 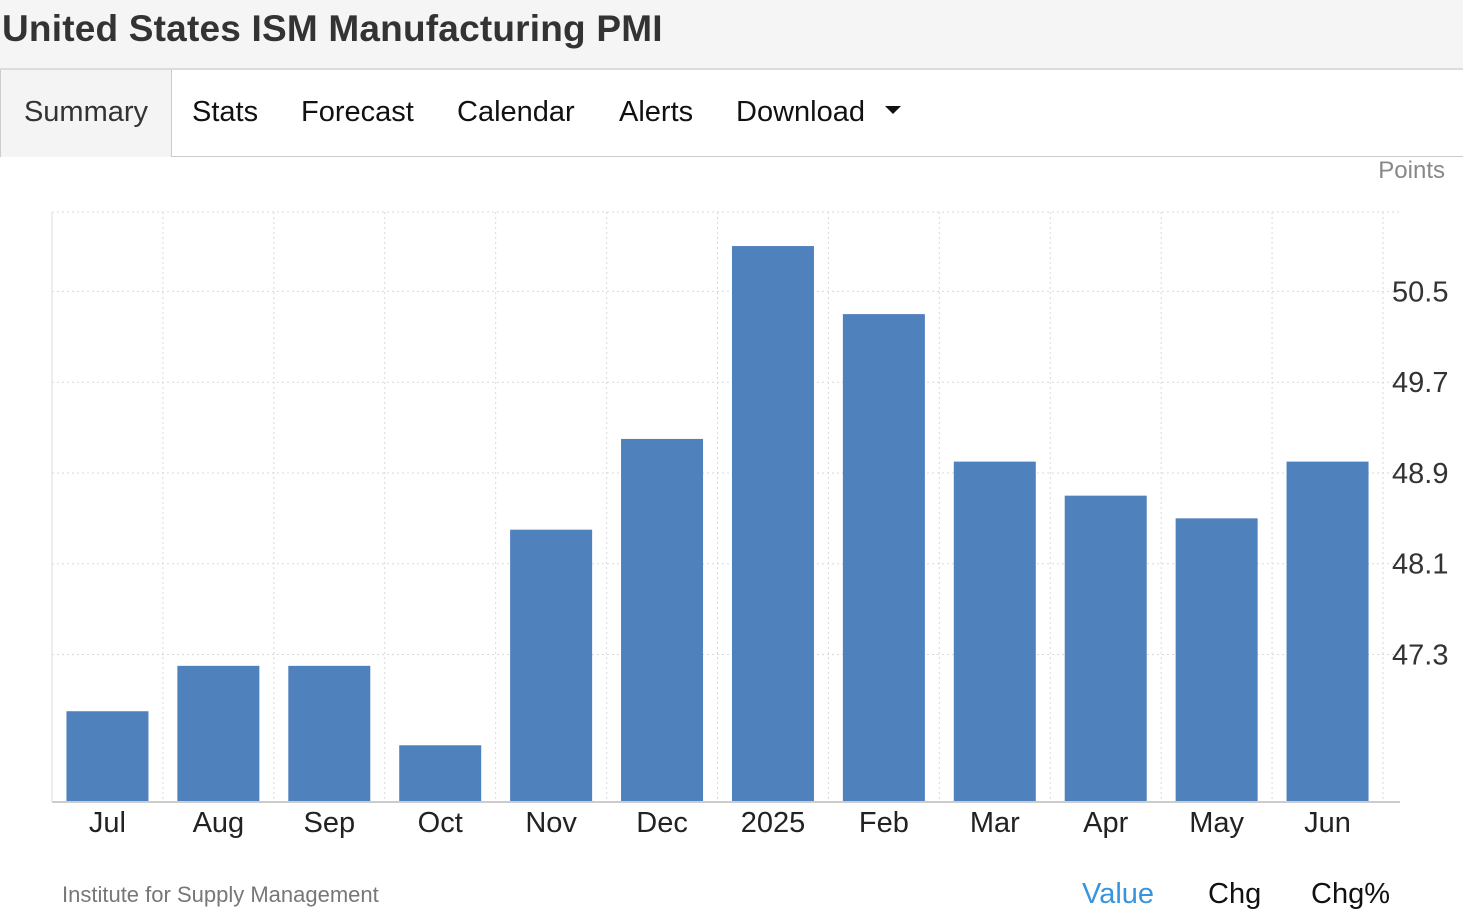 I want to click on x-tick-label: Mar, so click(x=995, y=823).